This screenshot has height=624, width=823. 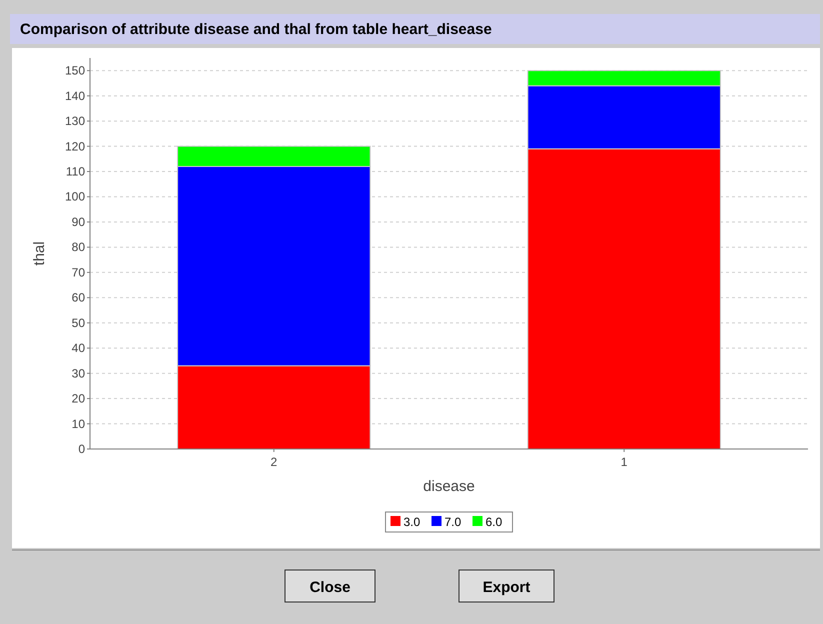 I want to click on text: Close, so click(x=330, y=587).